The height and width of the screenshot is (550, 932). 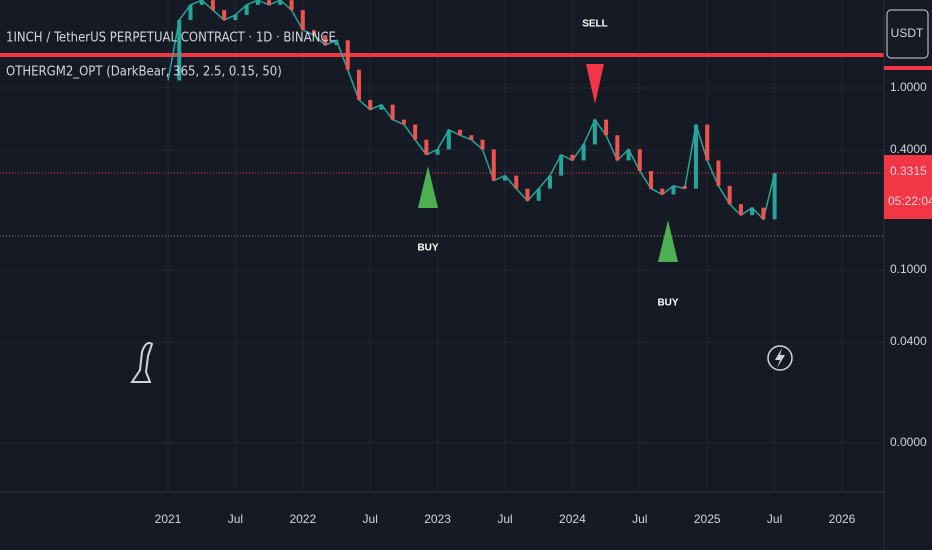 I want to click on price-axis-label: 0.0400, so click(x=908, y=341).